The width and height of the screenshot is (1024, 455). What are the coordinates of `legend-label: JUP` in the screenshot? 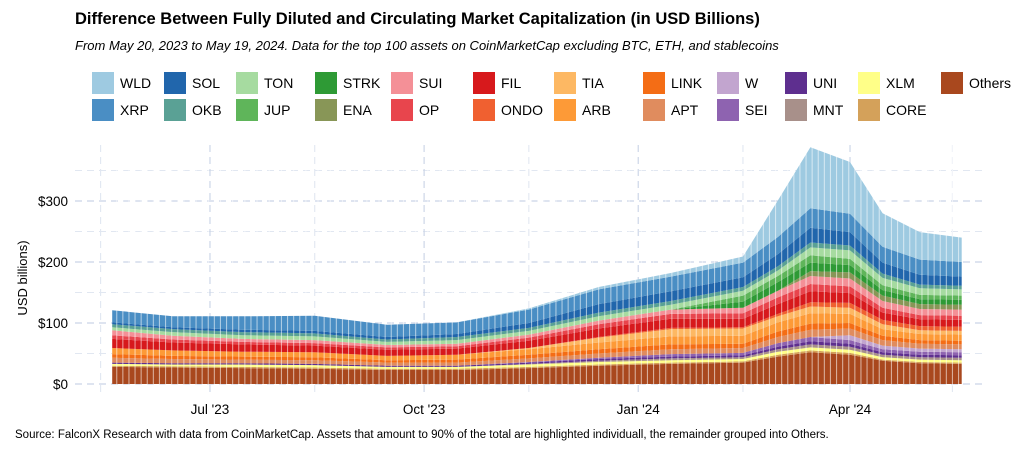 It's located at (277, 110).